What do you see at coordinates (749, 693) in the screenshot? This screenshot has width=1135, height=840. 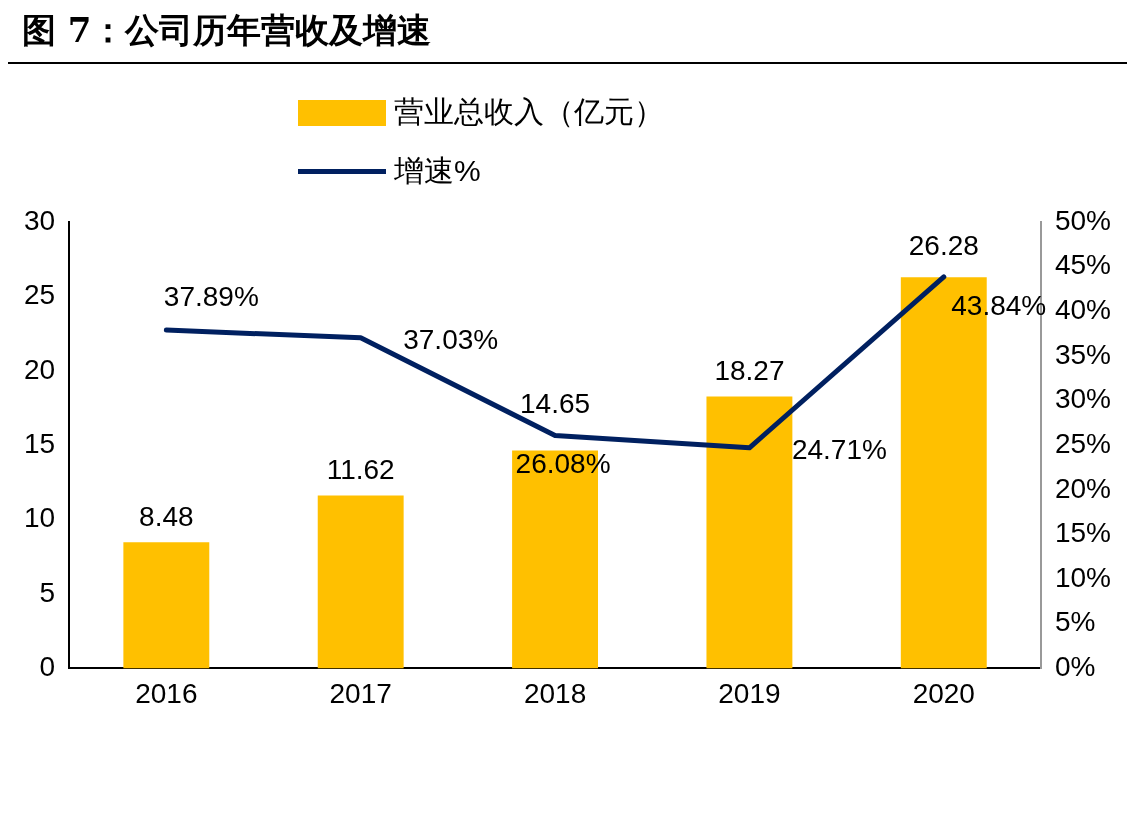 I see `x-tick-label: 2019` at bounding box center [749, 693].